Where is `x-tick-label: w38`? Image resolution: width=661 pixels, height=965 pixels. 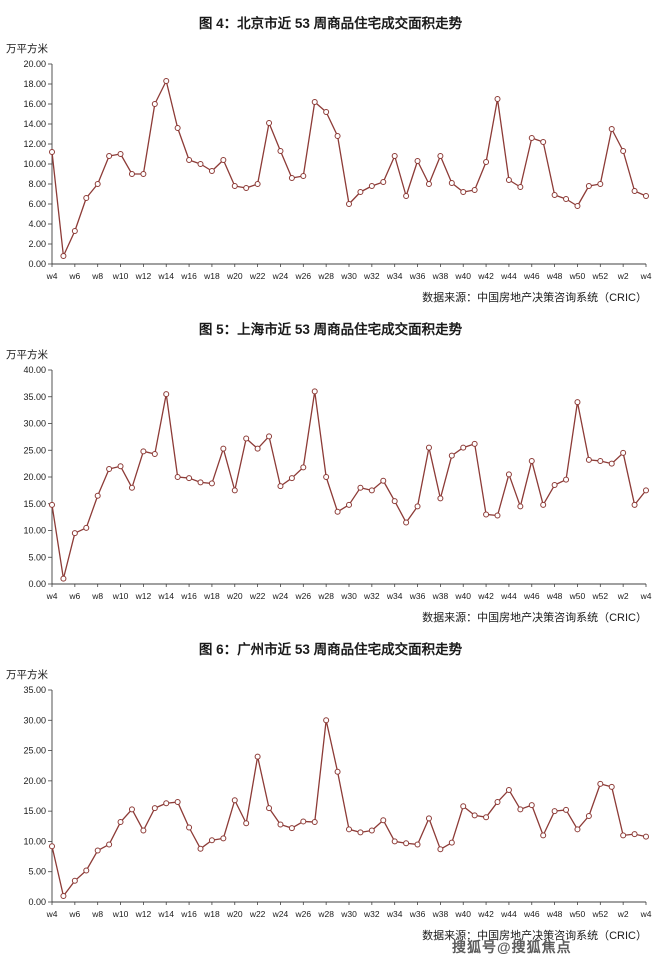 x-tick-label: w38 is located at coordinates (440, 914).